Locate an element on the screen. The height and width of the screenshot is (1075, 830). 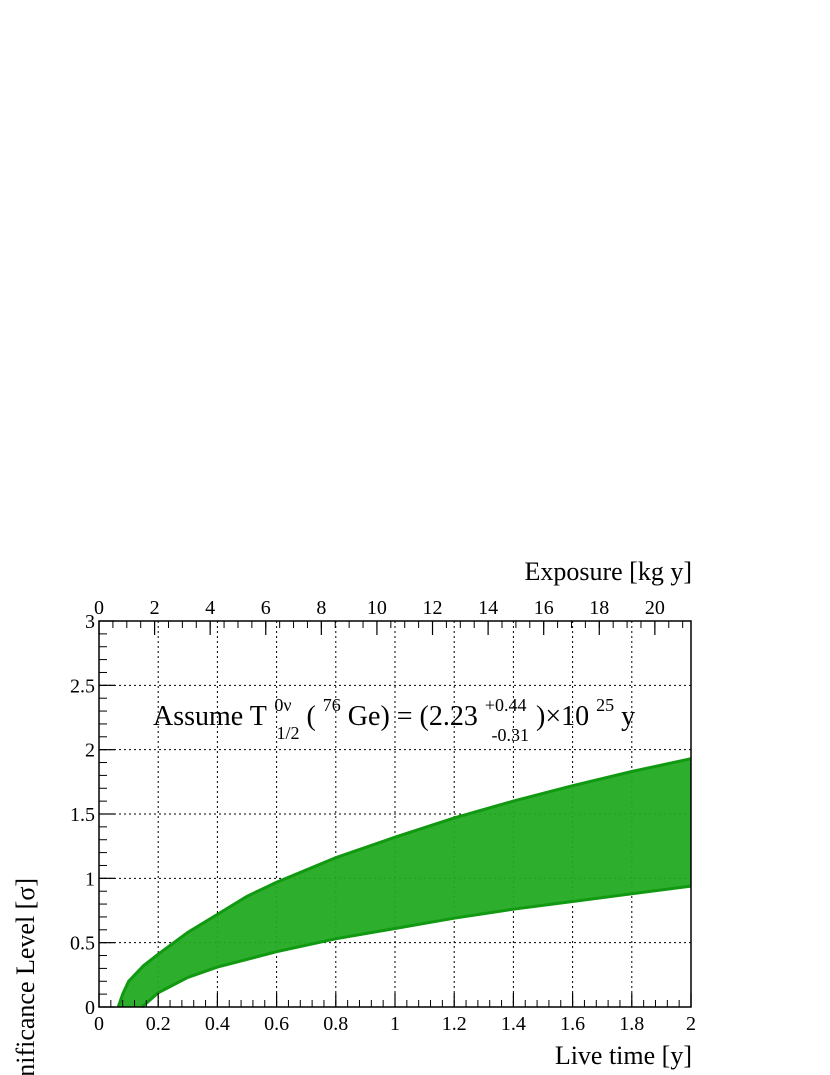
x2-tick-label: 0 is located at coordinates (99, 608).